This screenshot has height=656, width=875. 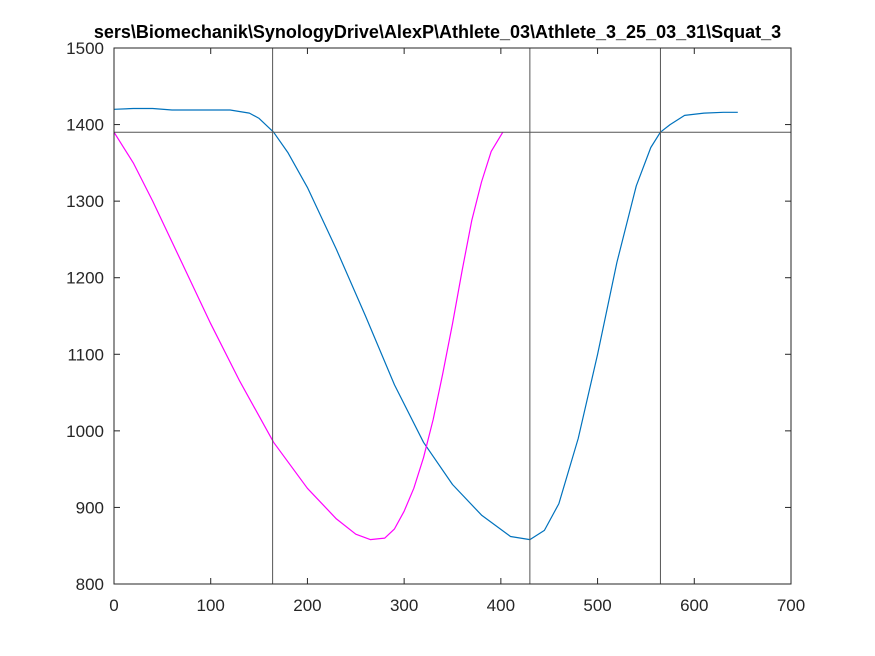 I want to click on y-axis-tick-labels: 800 900 1000 1100 1200 1300 1400 1500, so click(x=85, y=316).